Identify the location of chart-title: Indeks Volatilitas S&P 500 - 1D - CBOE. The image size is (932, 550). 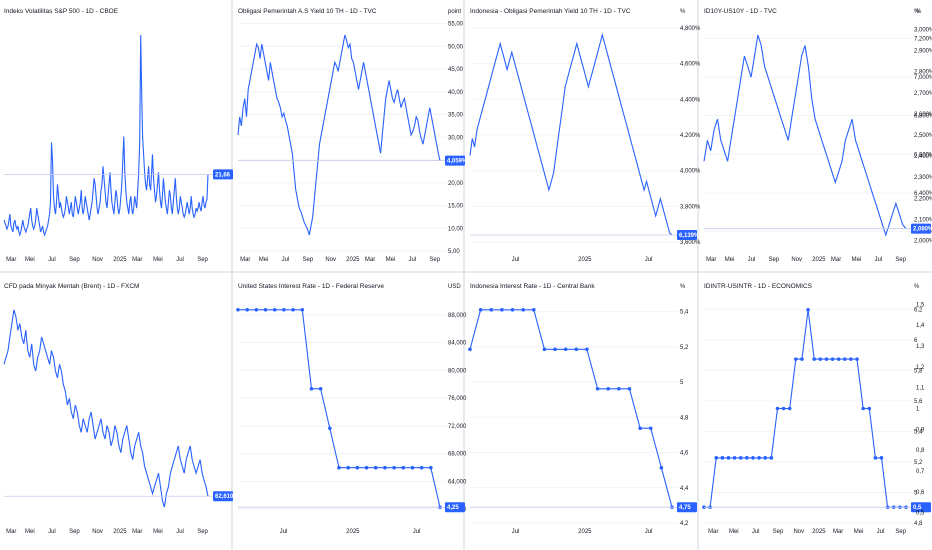
(61, 11).